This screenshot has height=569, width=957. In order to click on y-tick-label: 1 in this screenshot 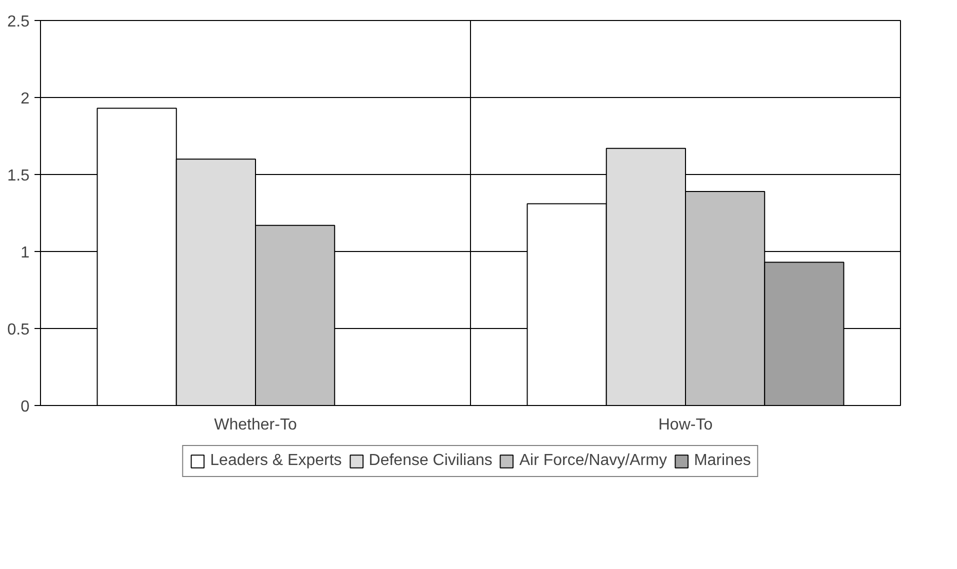, I will do `click(25, 253)`.